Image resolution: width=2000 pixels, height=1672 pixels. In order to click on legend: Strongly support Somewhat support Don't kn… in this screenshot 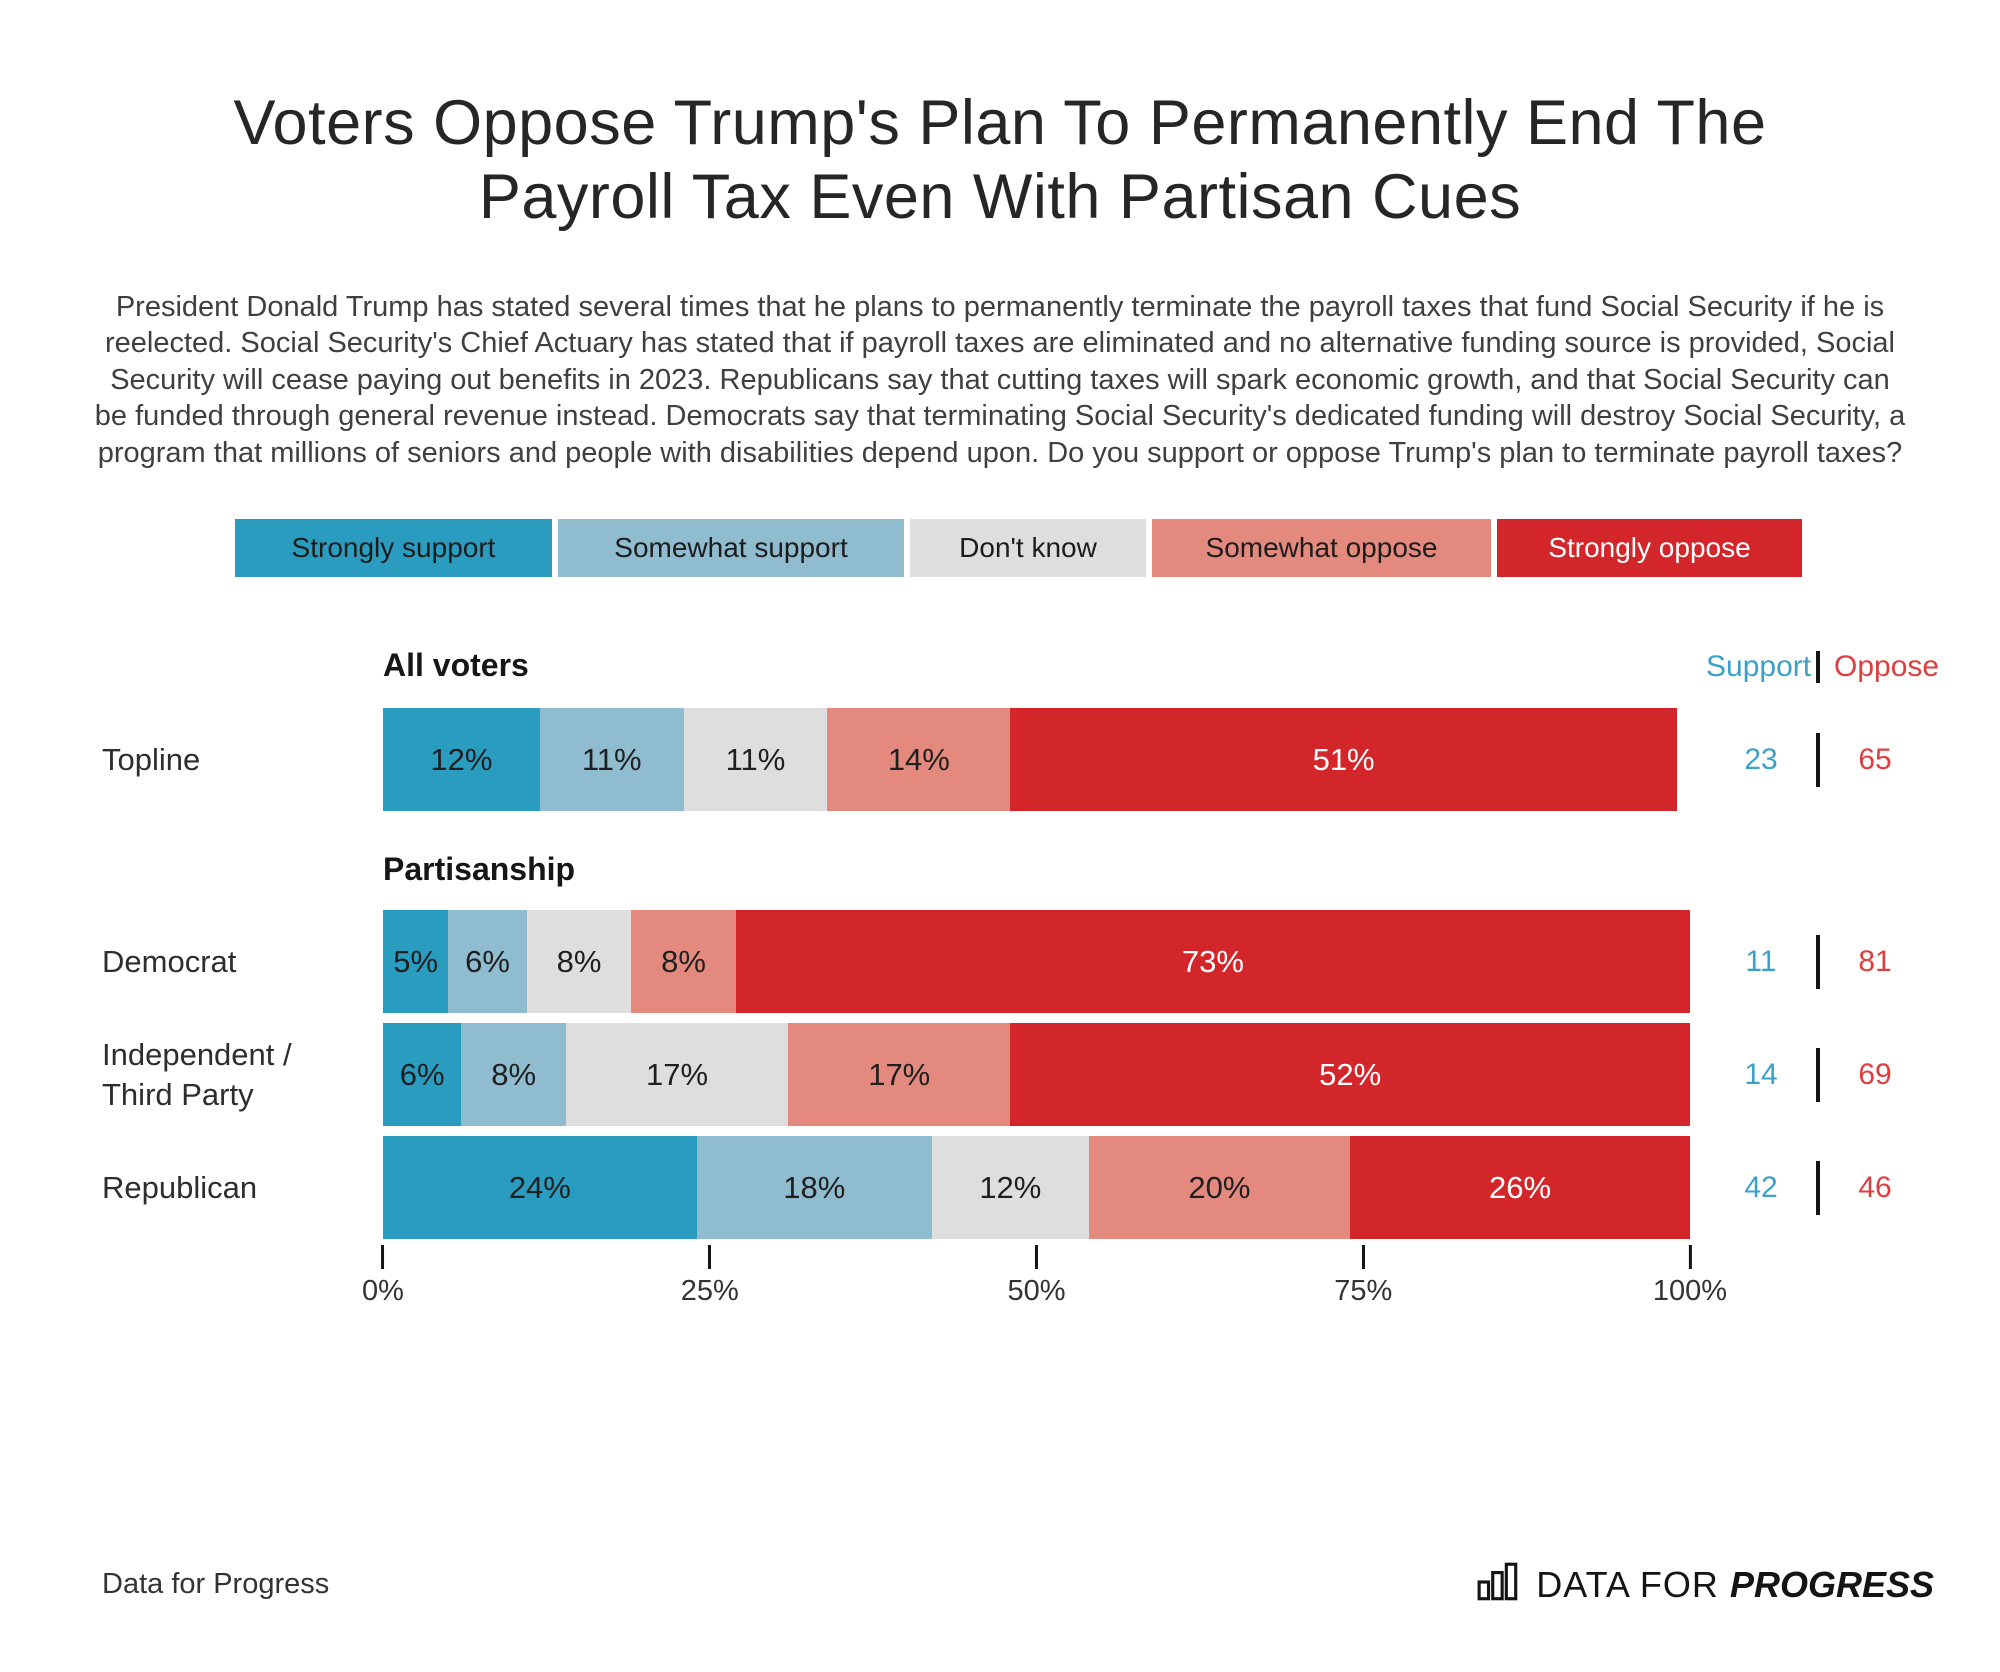, I will do `click(1117, 548)`.